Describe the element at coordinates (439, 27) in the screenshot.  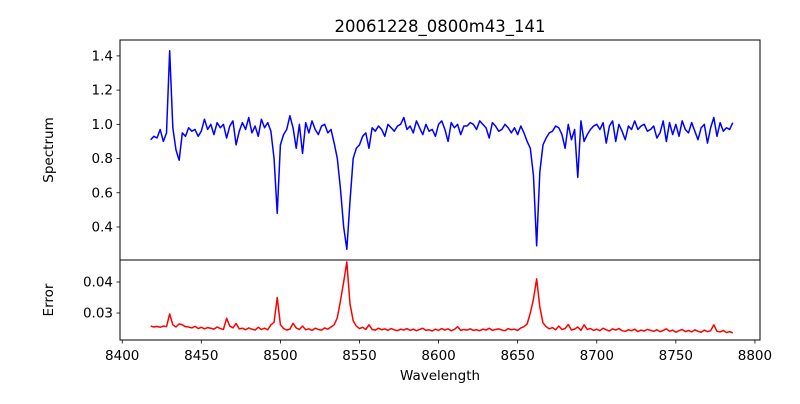
I see `chart-title: 20061228_0800m43_141` at that location.